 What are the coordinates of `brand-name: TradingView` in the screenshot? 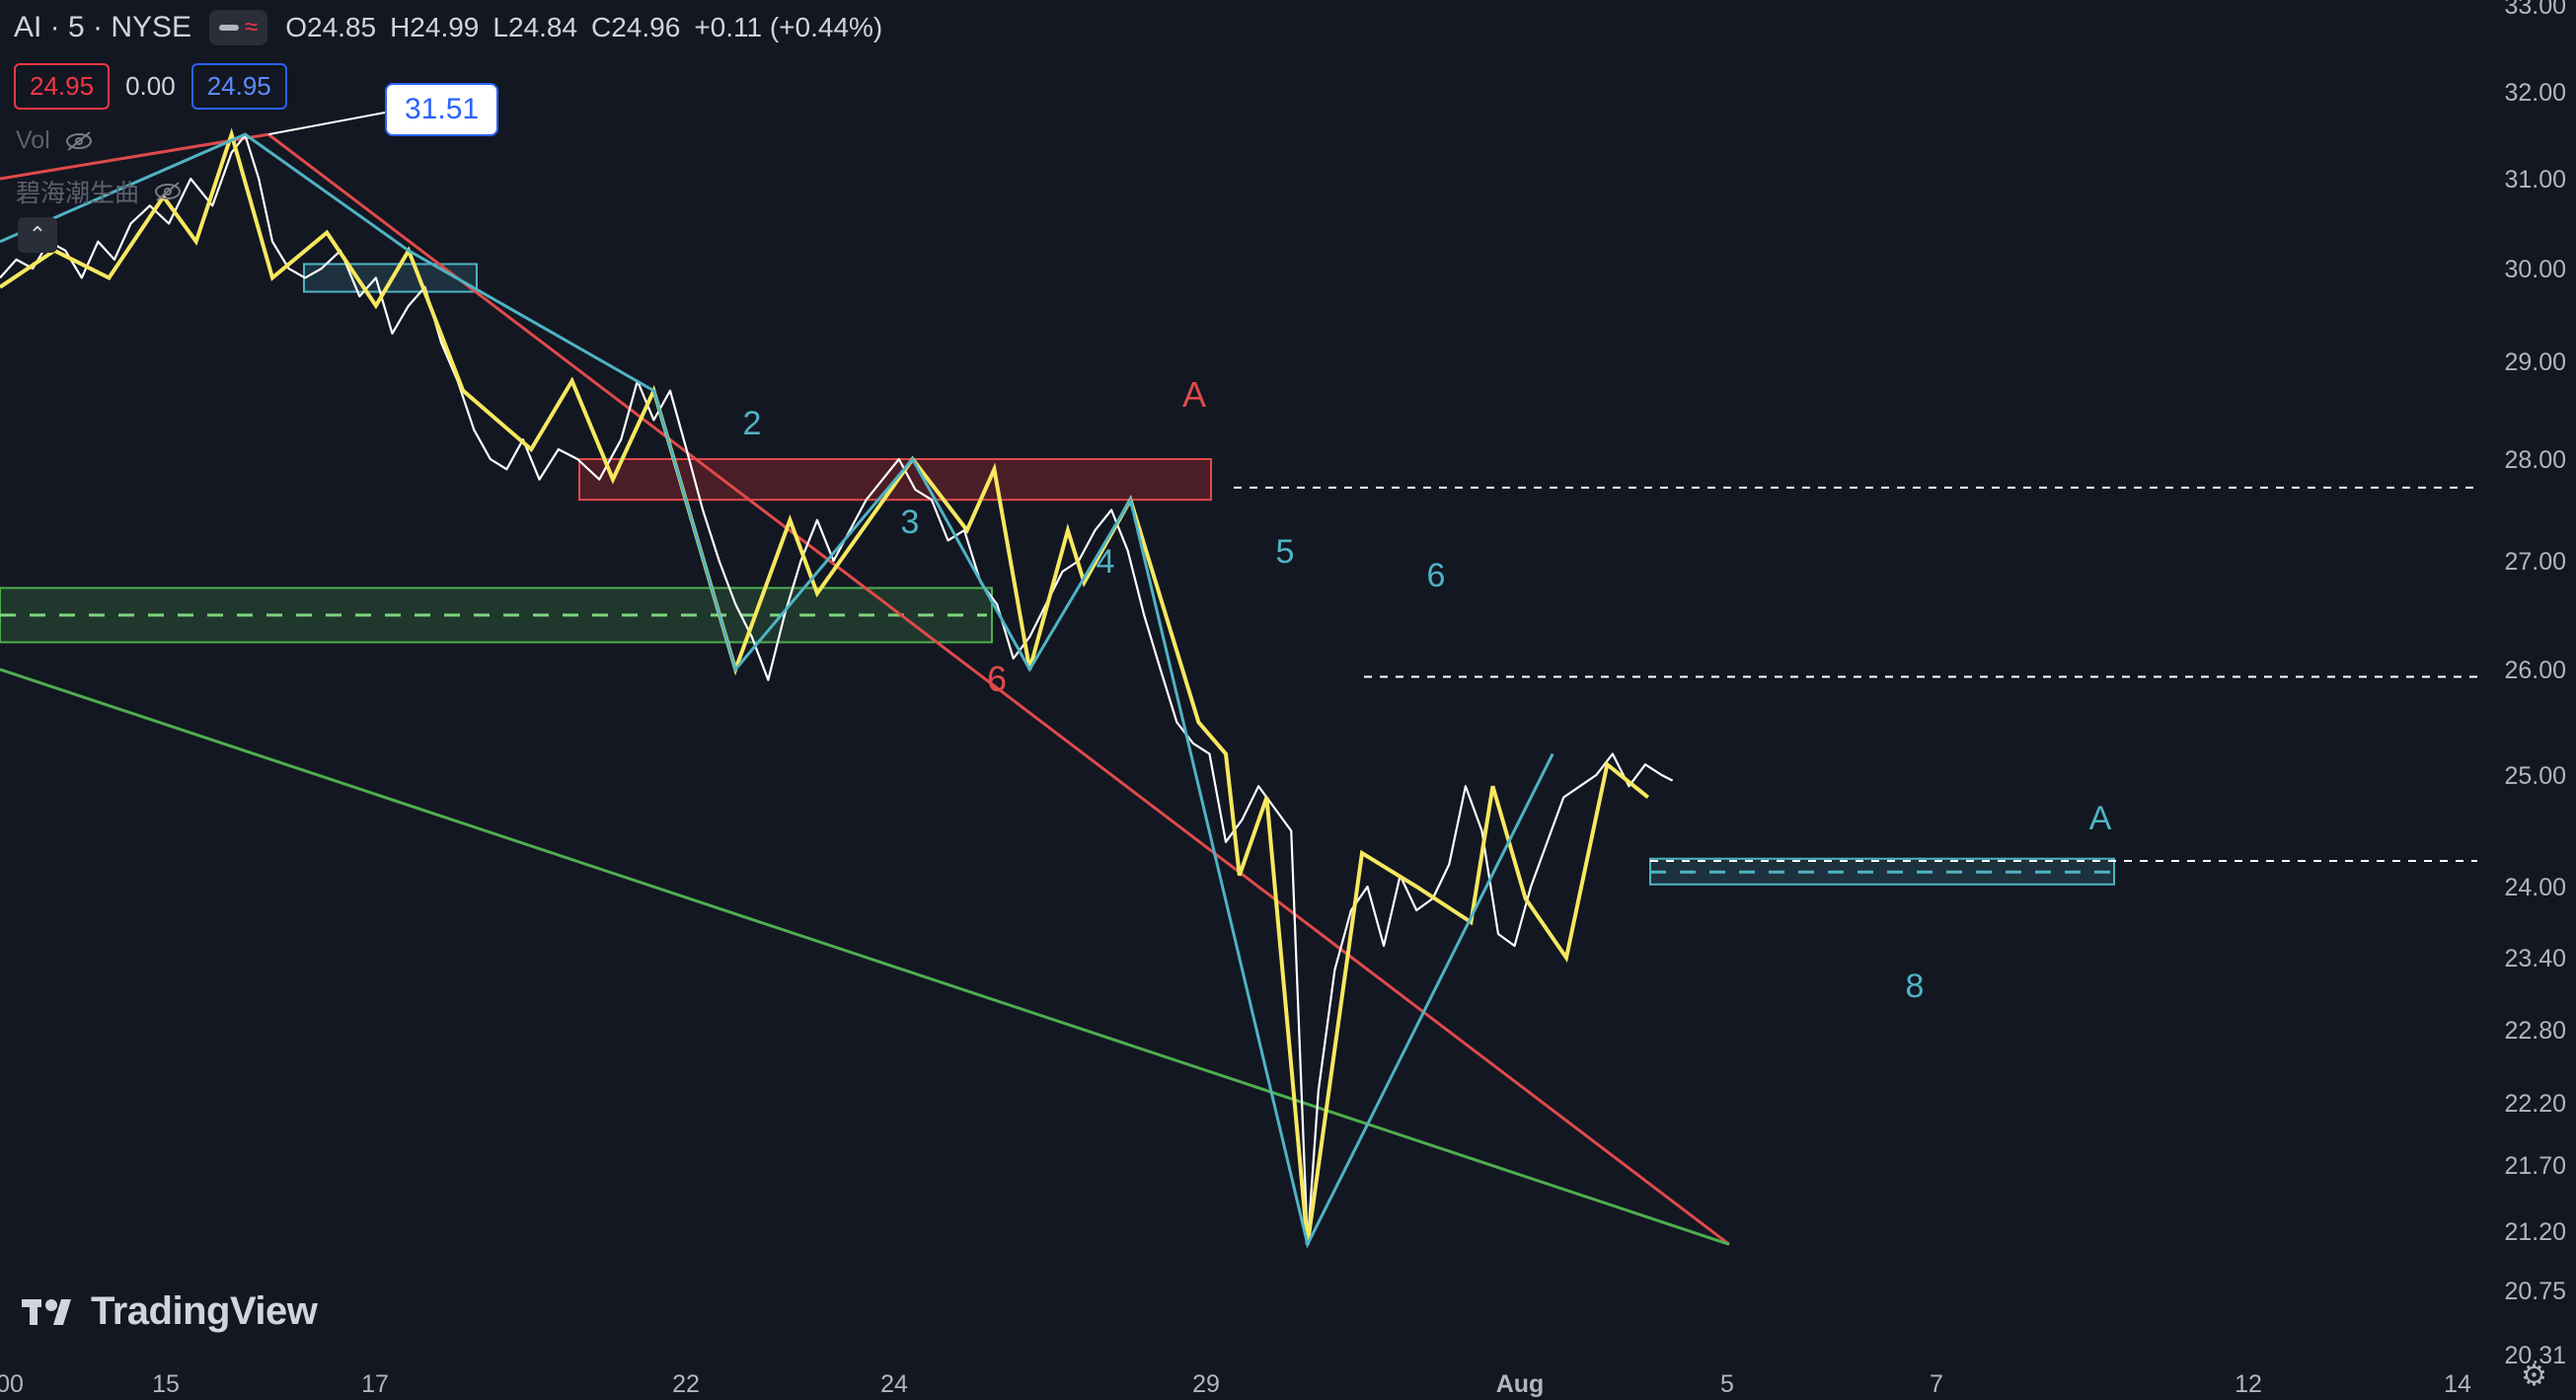 It's located at (204, 1311).